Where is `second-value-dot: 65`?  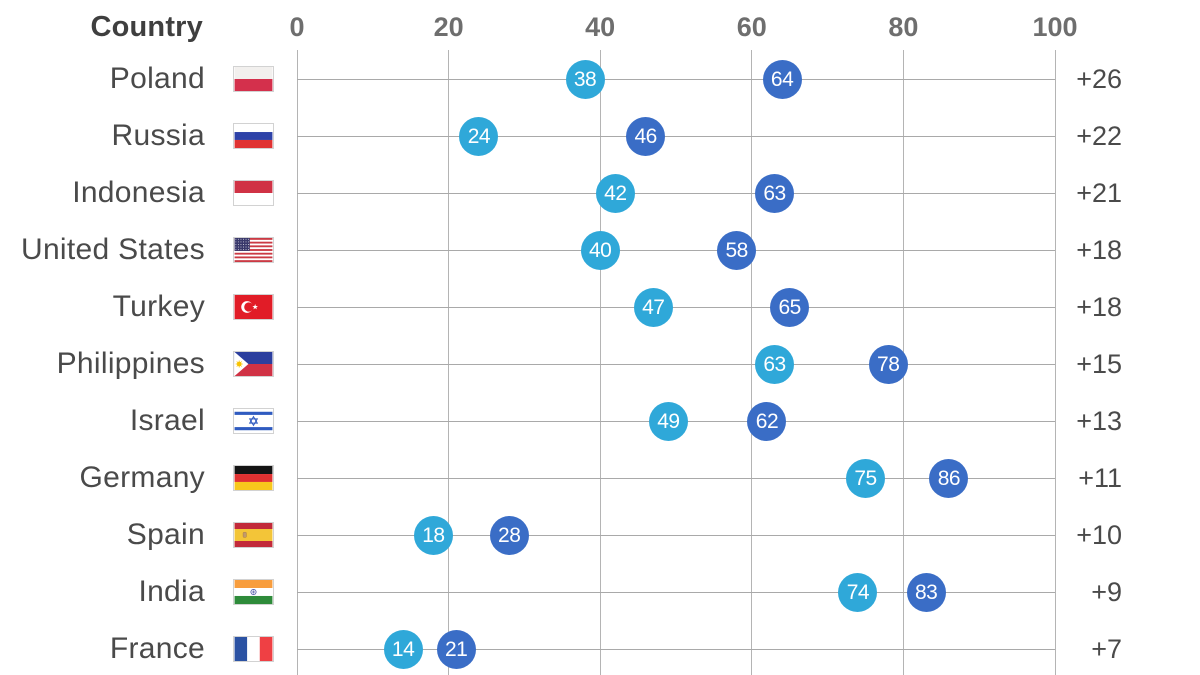
second-value-dot: 65 is located at coordinates (790, 307).